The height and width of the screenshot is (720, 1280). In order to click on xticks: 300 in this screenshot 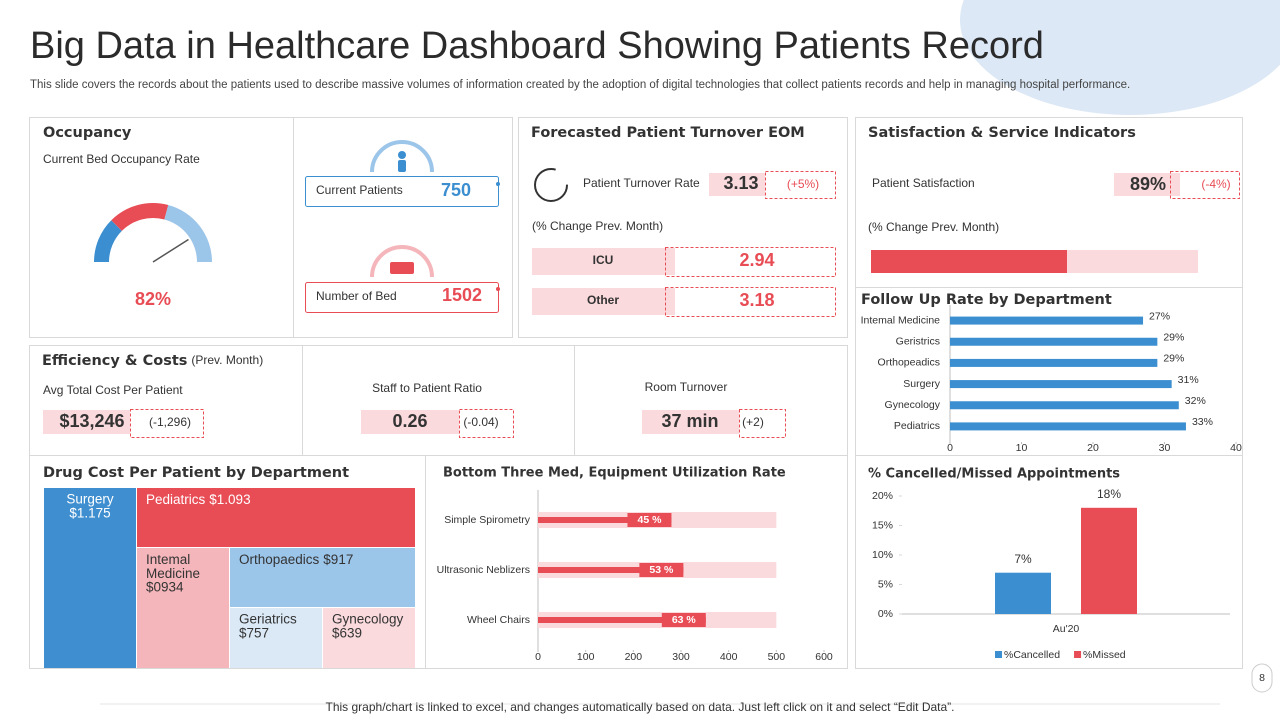, I will do `click(681, 657)`.